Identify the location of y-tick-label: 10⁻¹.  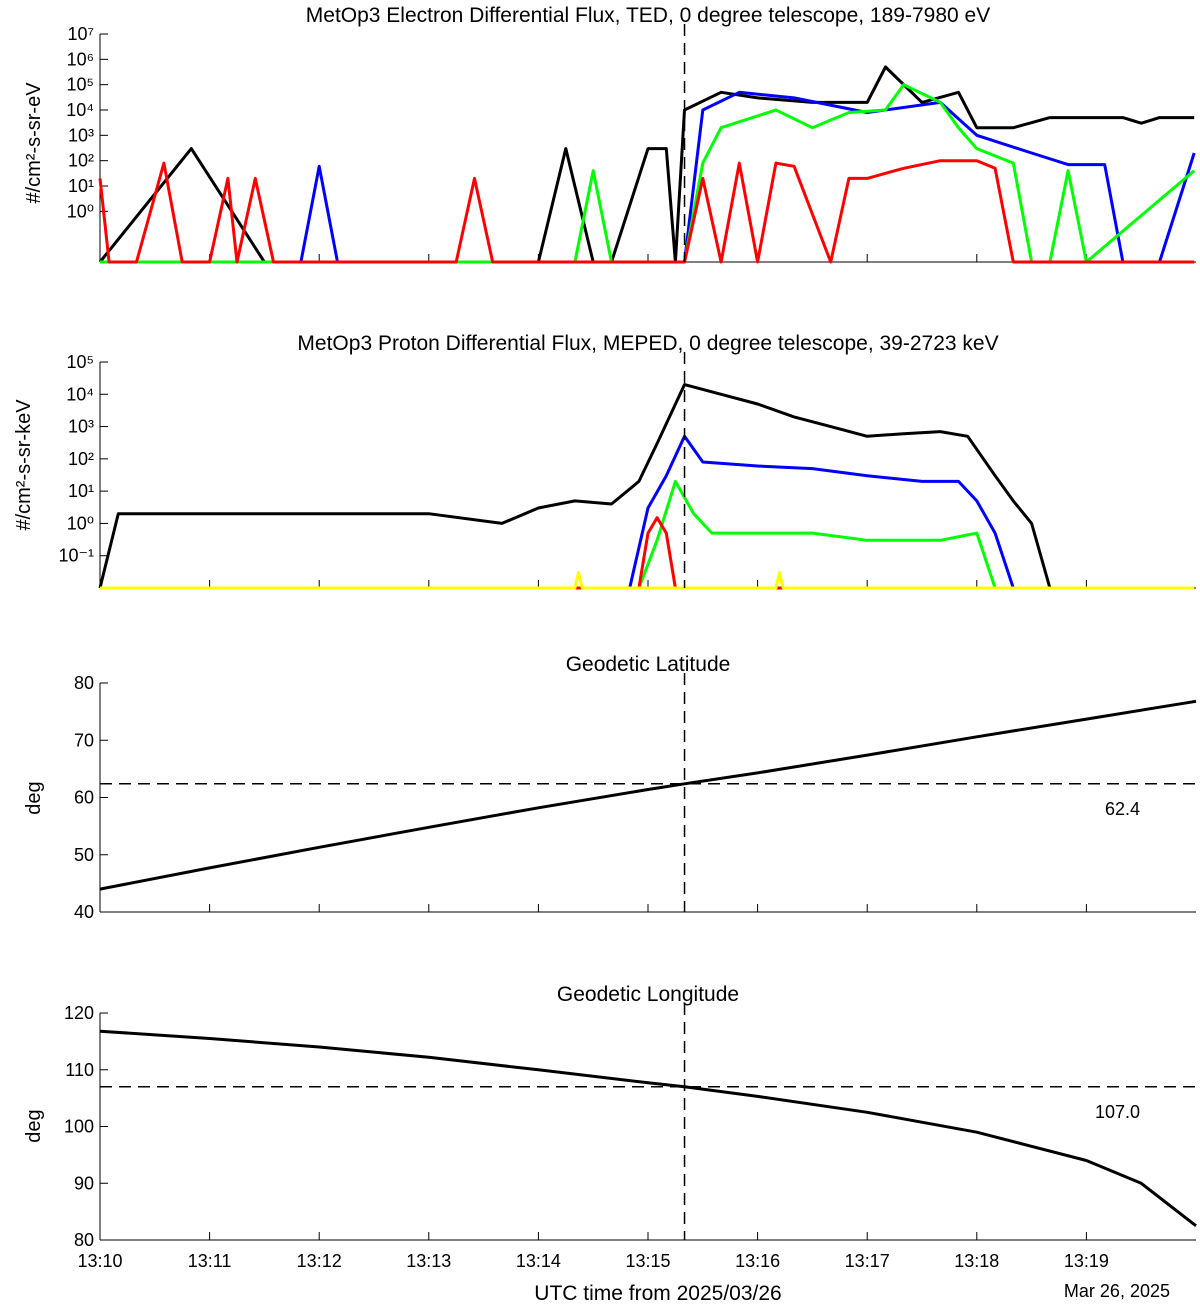
(76, 556).